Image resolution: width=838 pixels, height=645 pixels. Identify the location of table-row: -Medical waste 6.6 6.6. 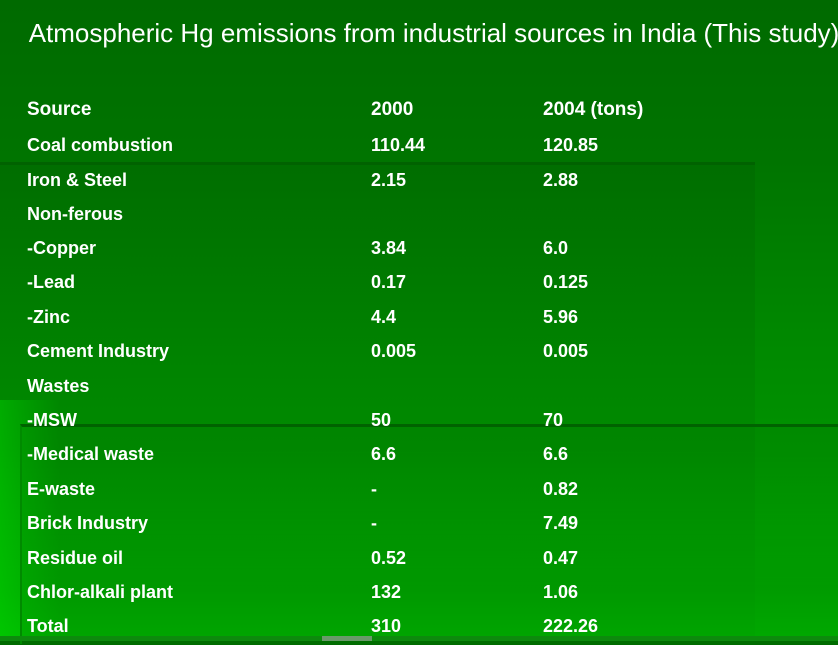
(419, 454).